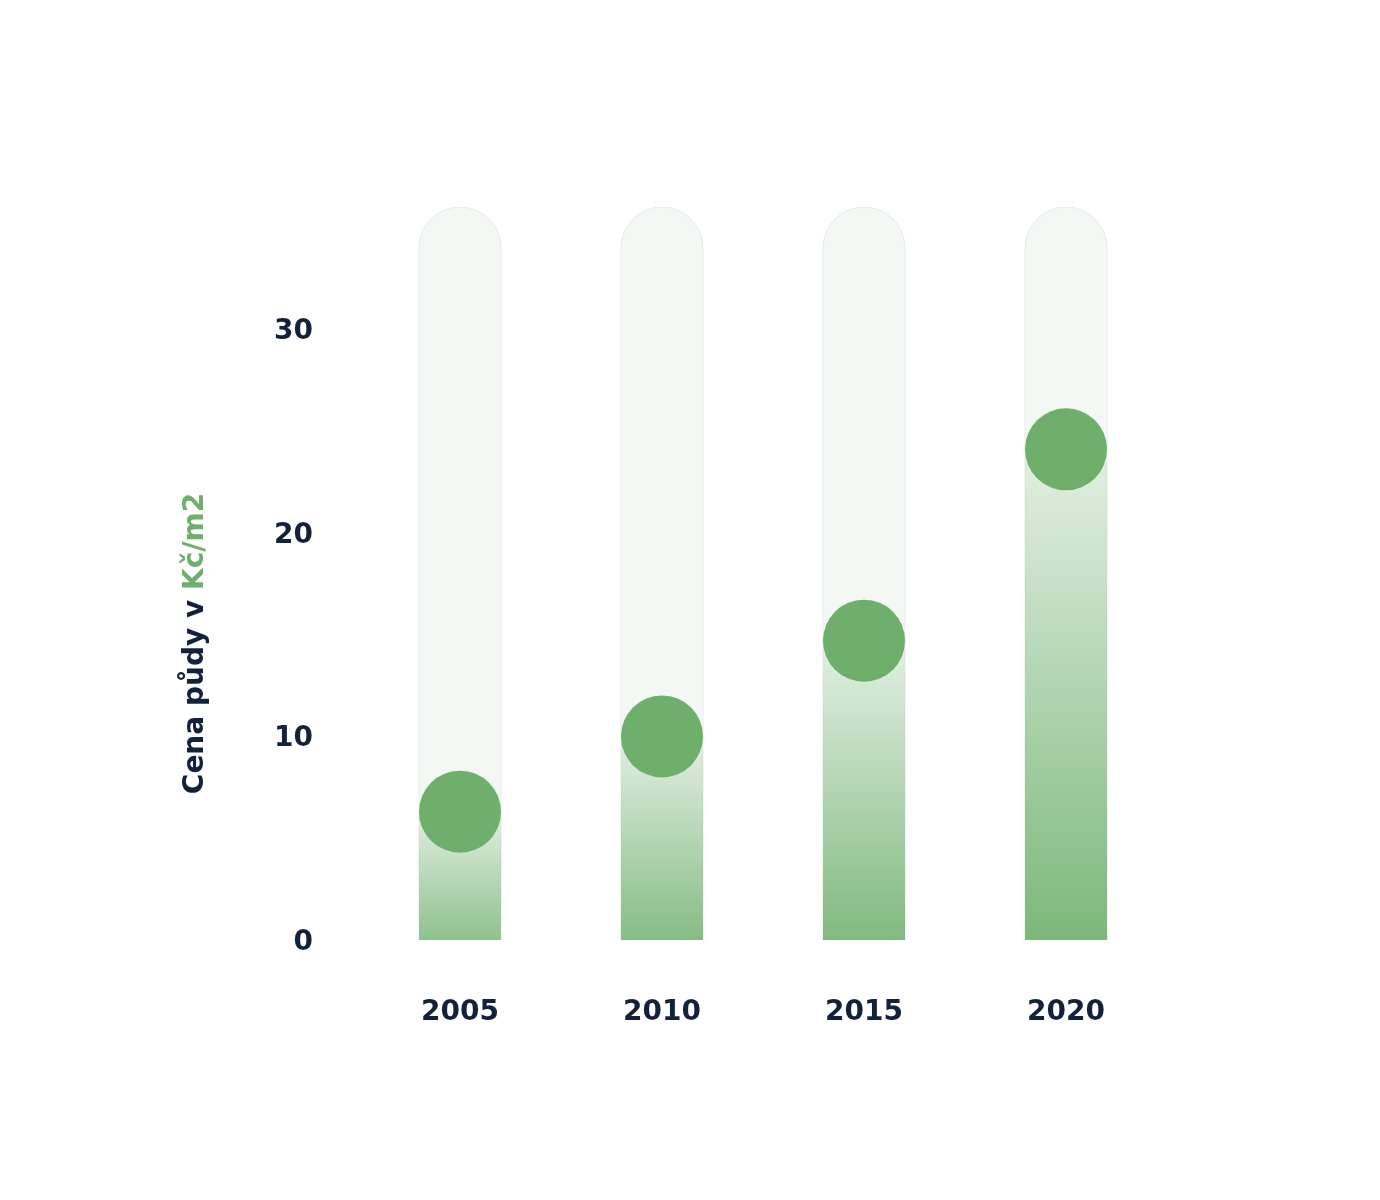  I want to click on x-tick-label: 2005, so click(460, 1010).